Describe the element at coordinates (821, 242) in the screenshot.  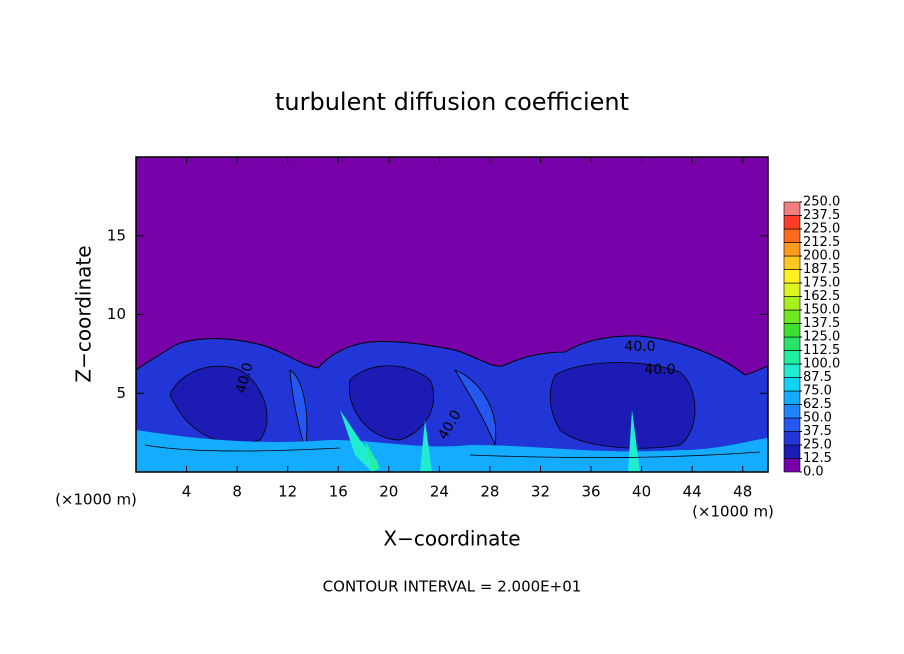
I see `colorbar-label: 212.5` at that location.